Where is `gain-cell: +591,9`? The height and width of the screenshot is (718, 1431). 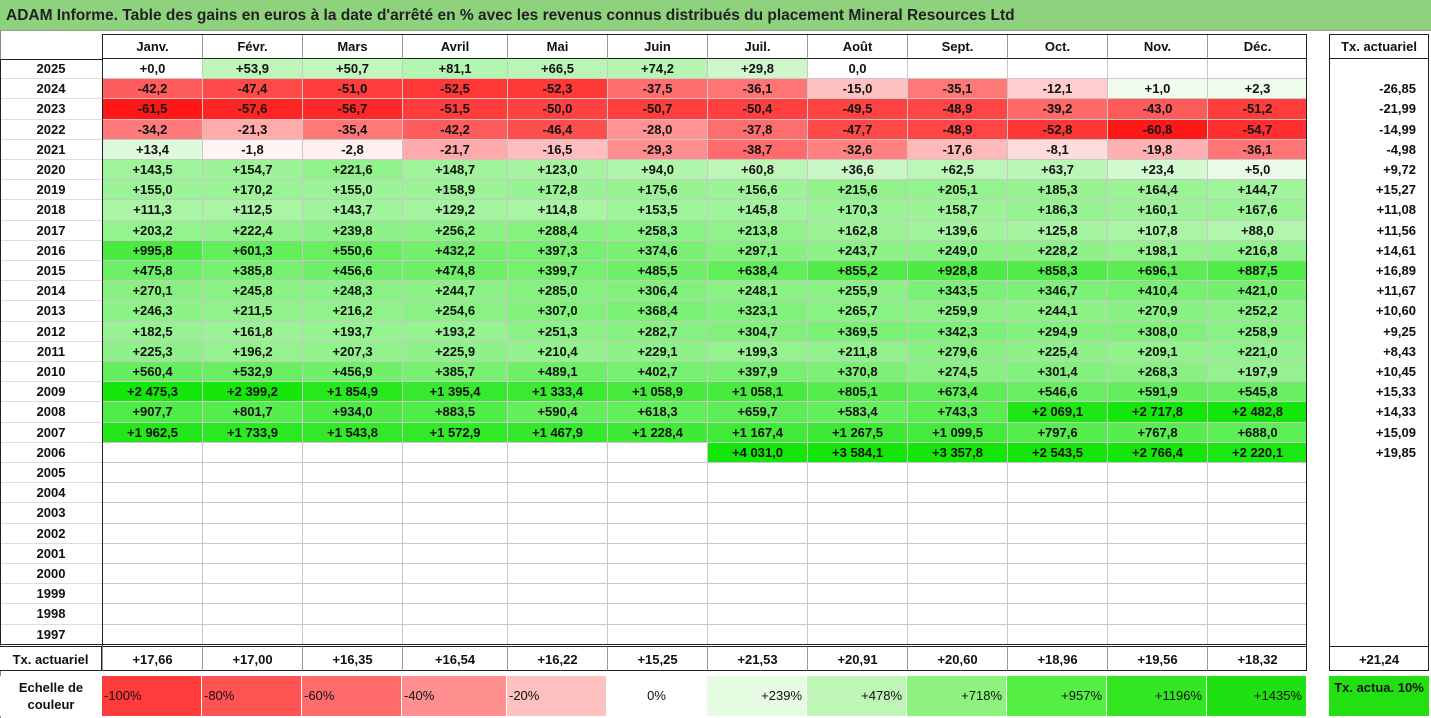
gain-cell: +591,9 is located at coordinates (1157, 392).